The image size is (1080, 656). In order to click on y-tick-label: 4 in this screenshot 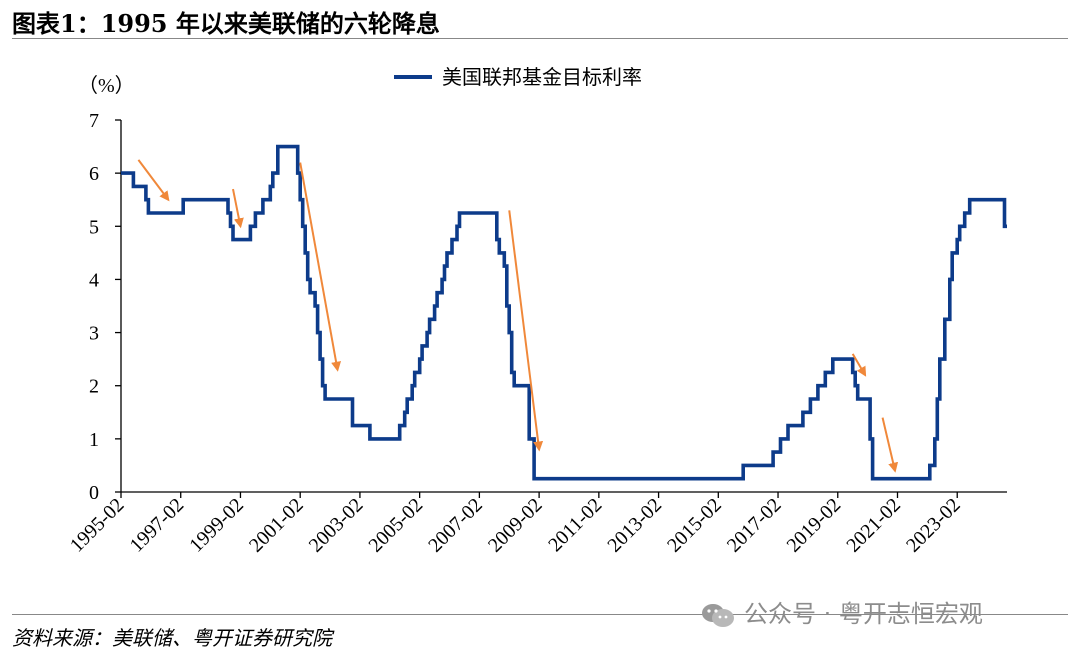, I will do `click(94, 280)`.